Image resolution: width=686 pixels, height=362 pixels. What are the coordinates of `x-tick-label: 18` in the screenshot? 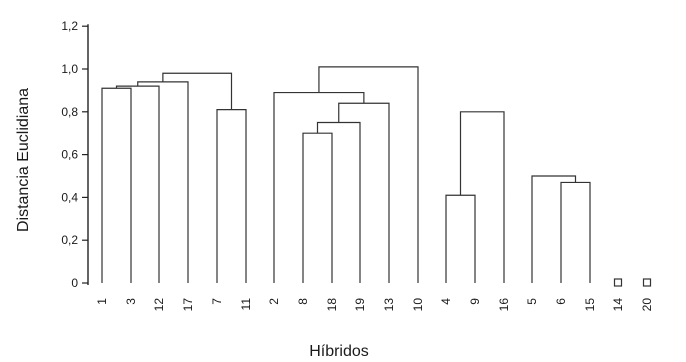 It's located at (332, 305).